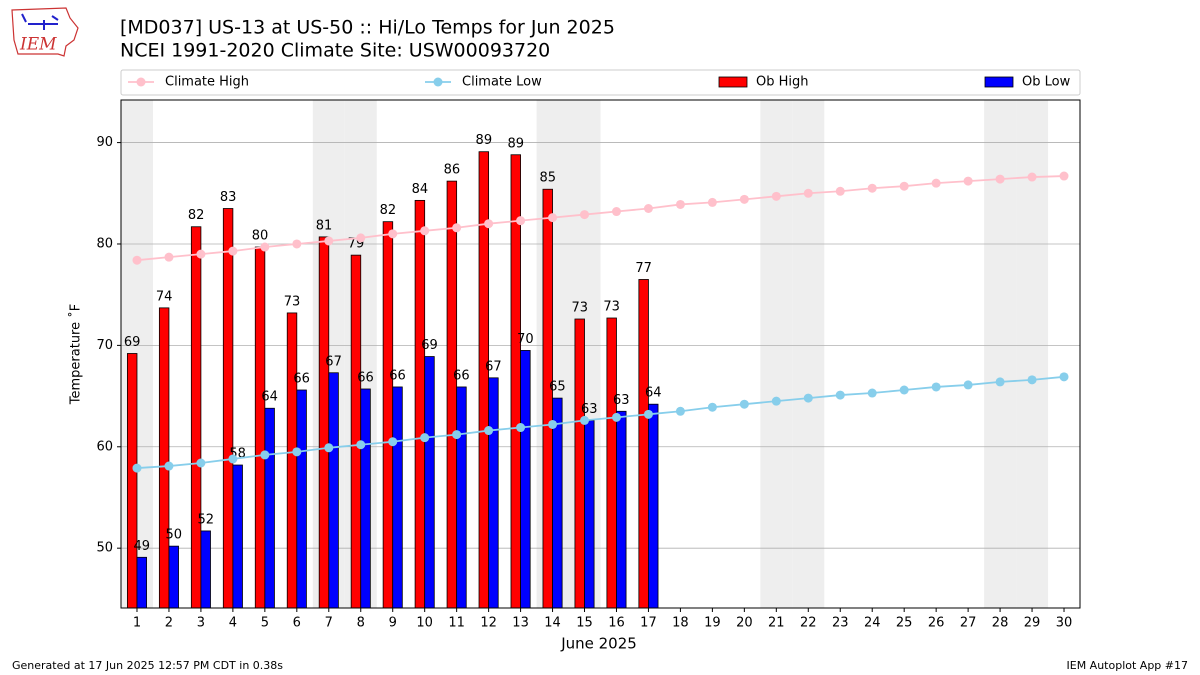 The image size is (1200, 675). Describe the element at coordinates (335, 51) in the screenshot. I see `chart-subtitle: NCEI 1991-2020 Climate Site: USW00093720` at that location.